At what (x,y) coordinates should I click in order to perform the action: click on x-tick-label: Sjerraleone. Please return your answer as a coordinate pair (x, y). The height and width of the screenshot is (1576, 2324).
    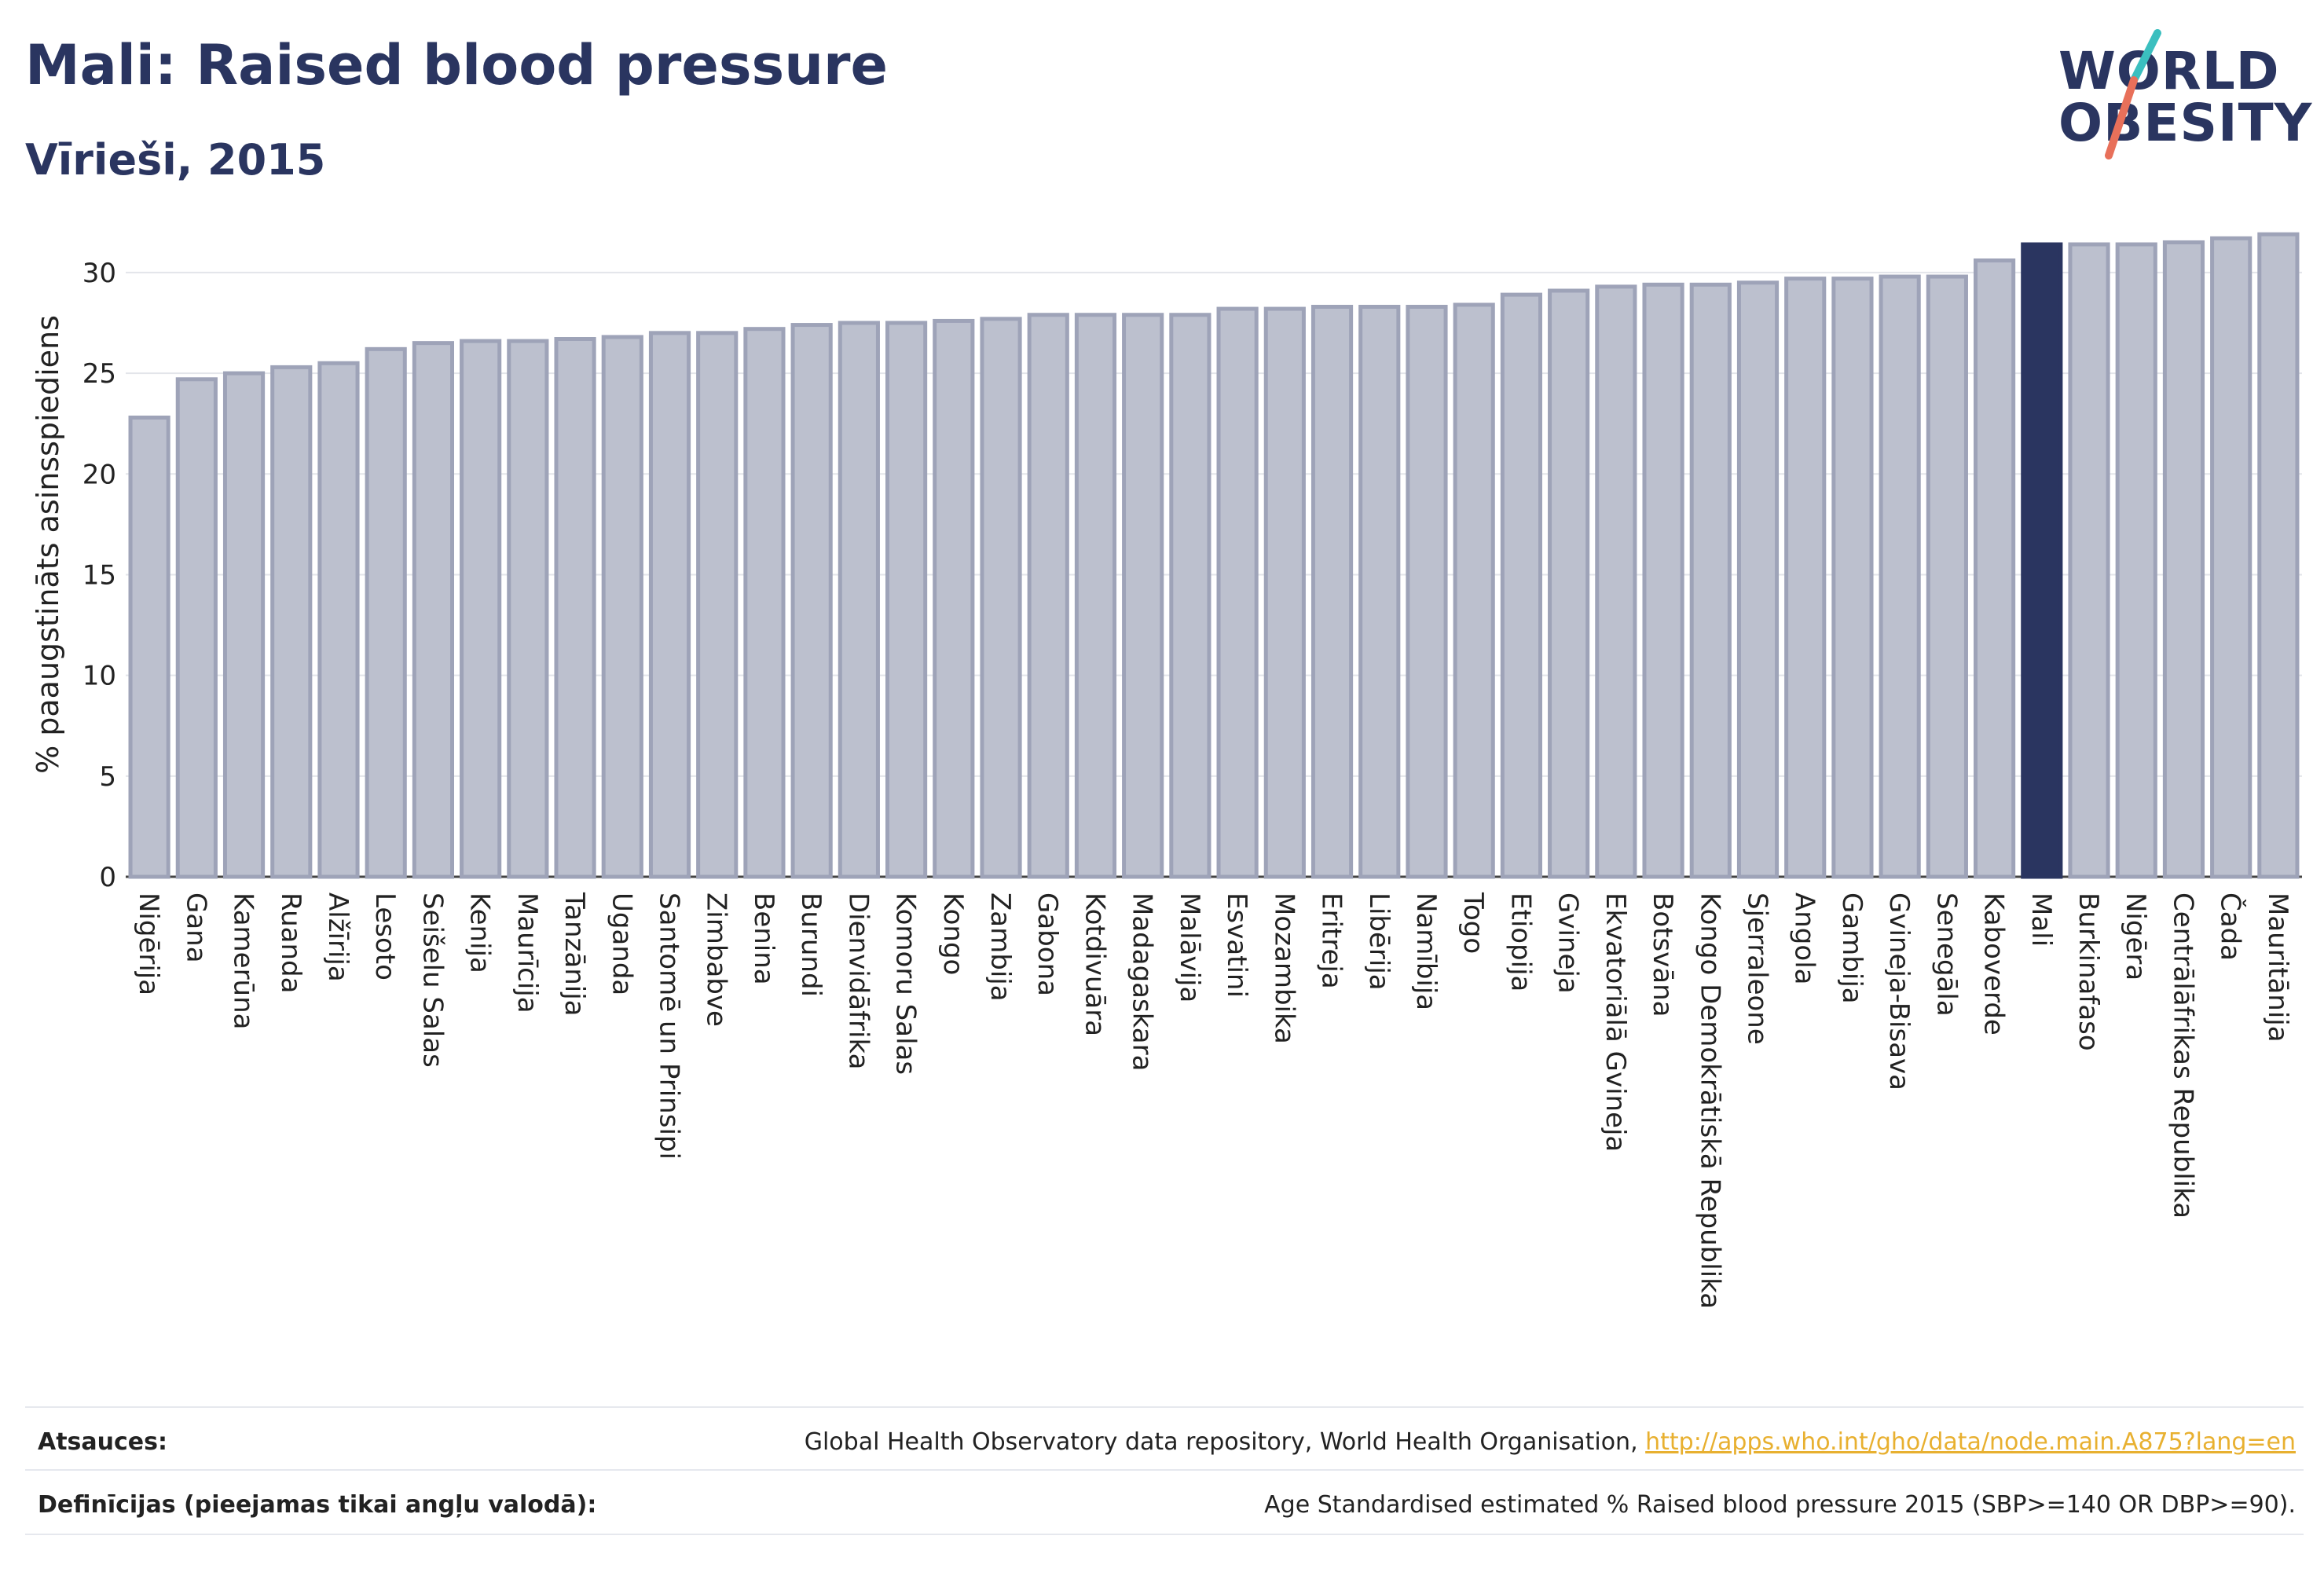
    Looking at the image, I should click on (1757, 968).